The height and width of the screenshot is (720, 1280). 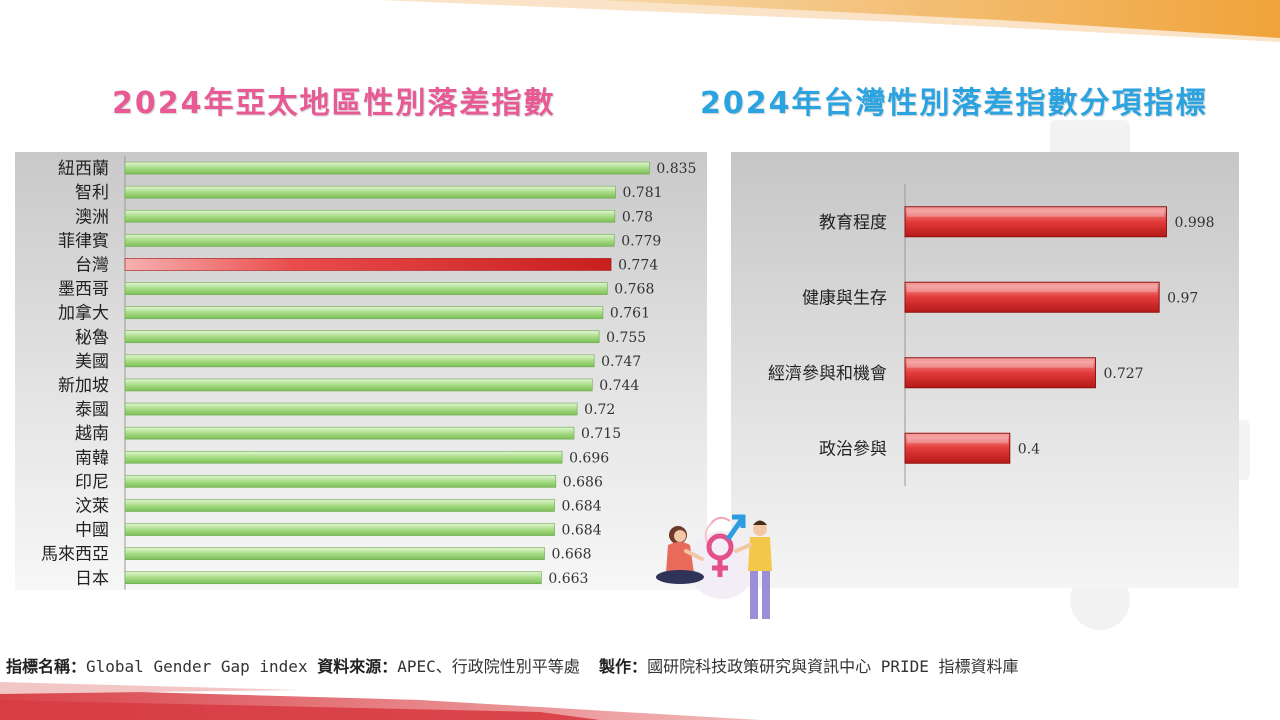 What do you see at coordinates (75, 555) in the screenshot?
I see `category-label: 馬來西亞` at bounding box center [75, 555].